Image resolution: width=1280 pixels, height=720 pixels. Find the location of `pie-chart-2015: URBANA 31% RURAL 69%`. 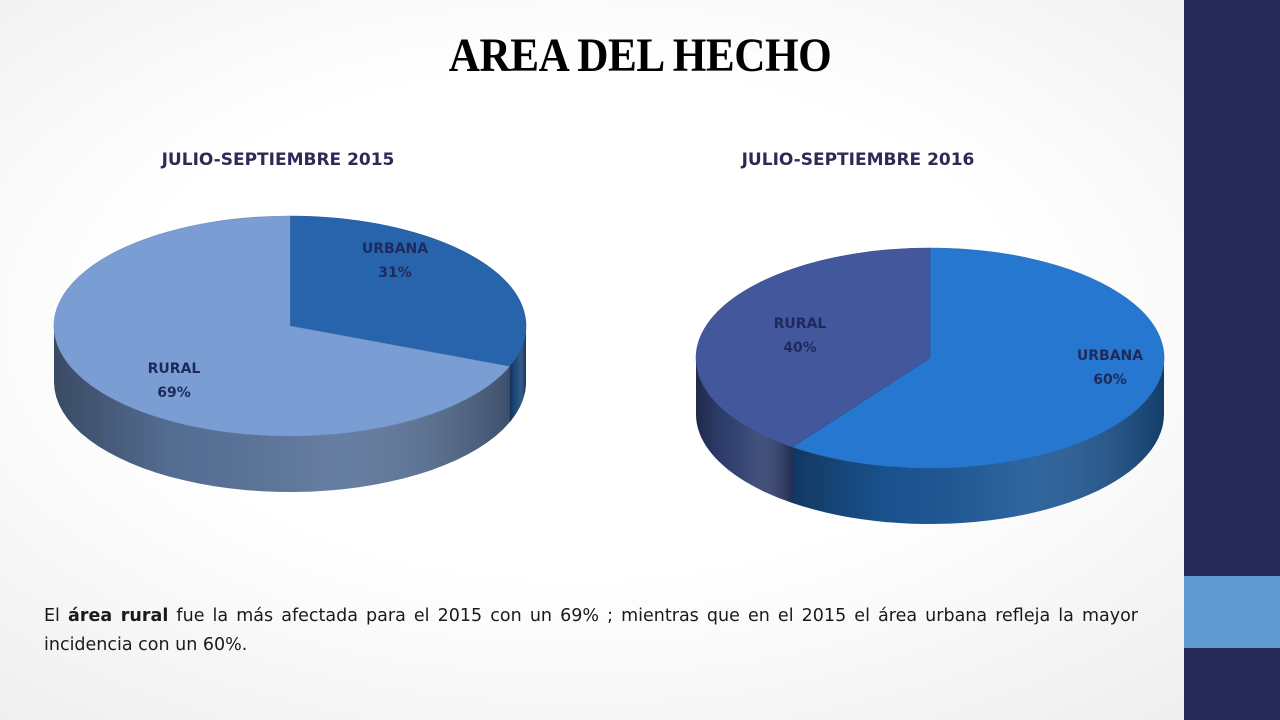

pie-chart-2015: URBANA 31% RURAL 69% is located at coordinates (290, 353).